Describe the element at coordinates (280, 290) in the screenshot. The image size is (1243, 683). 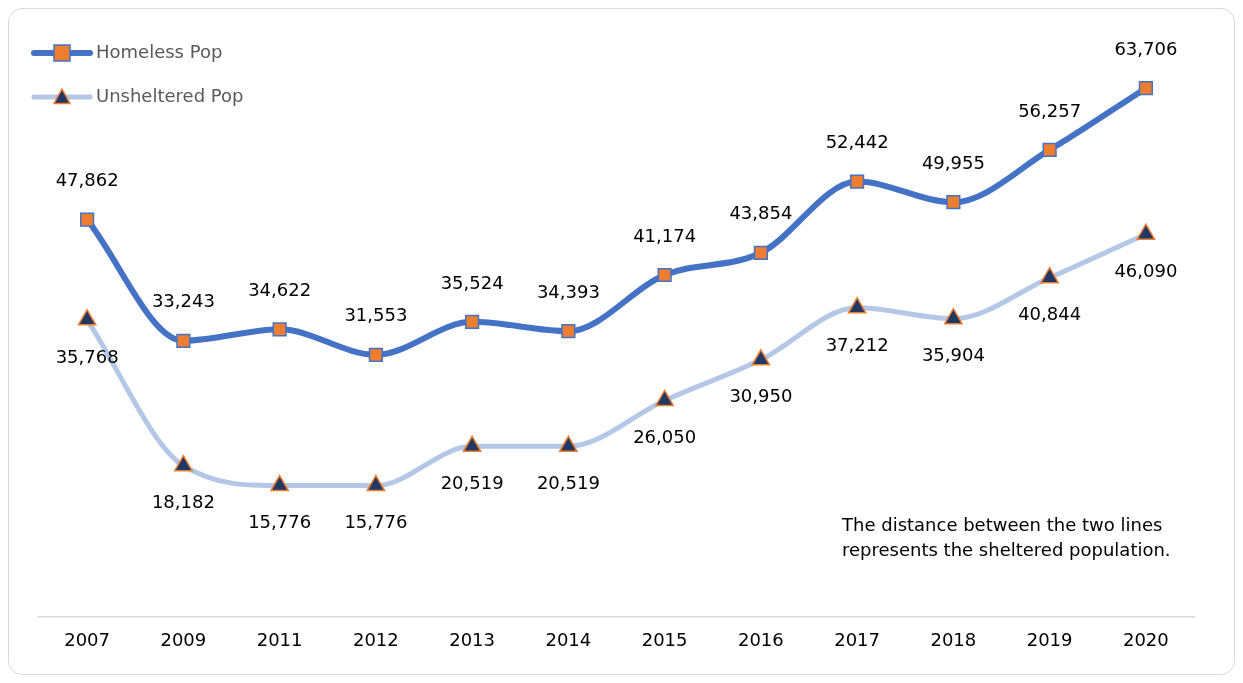
I see `data-label: 34,622` at that location.